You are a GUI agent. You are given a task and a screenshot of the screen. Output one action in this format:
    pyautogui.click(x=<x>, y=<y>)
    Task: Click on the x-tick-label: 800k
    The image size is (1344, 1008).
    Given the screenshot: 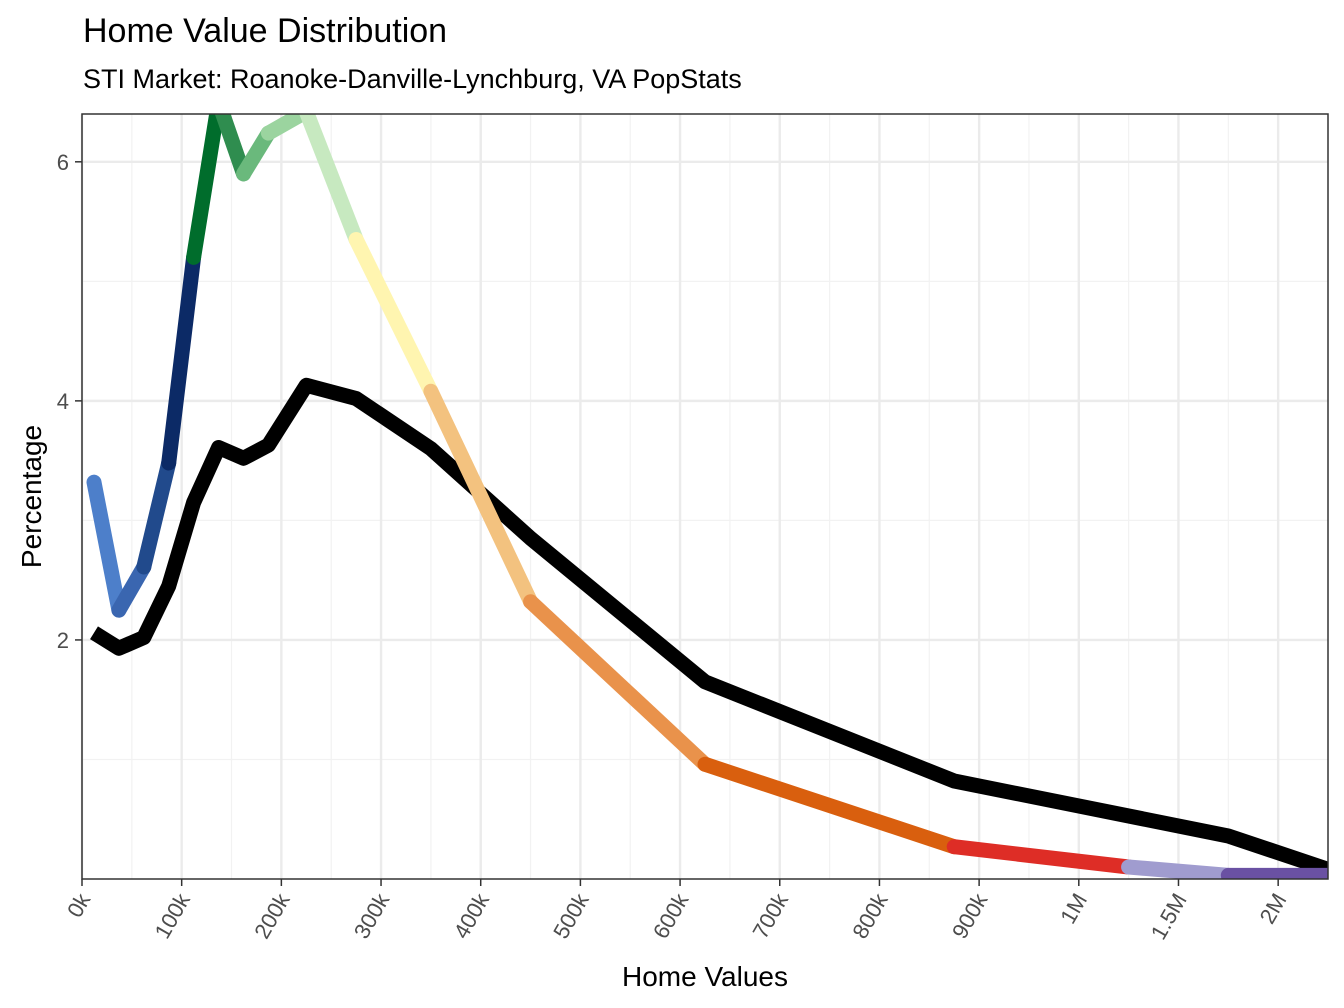 What is the action you would take?
    pyautogui.click(x=870, y=915)
    